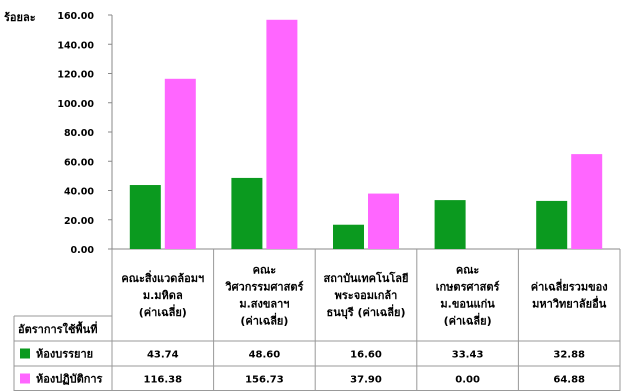 The height and width of the screenshot is (391, 626). What do you see at coordinates (468, 287) in the screenshot?
I see `x-category-label: เกษตรศาสตร์` at bounding box center [468, 287].